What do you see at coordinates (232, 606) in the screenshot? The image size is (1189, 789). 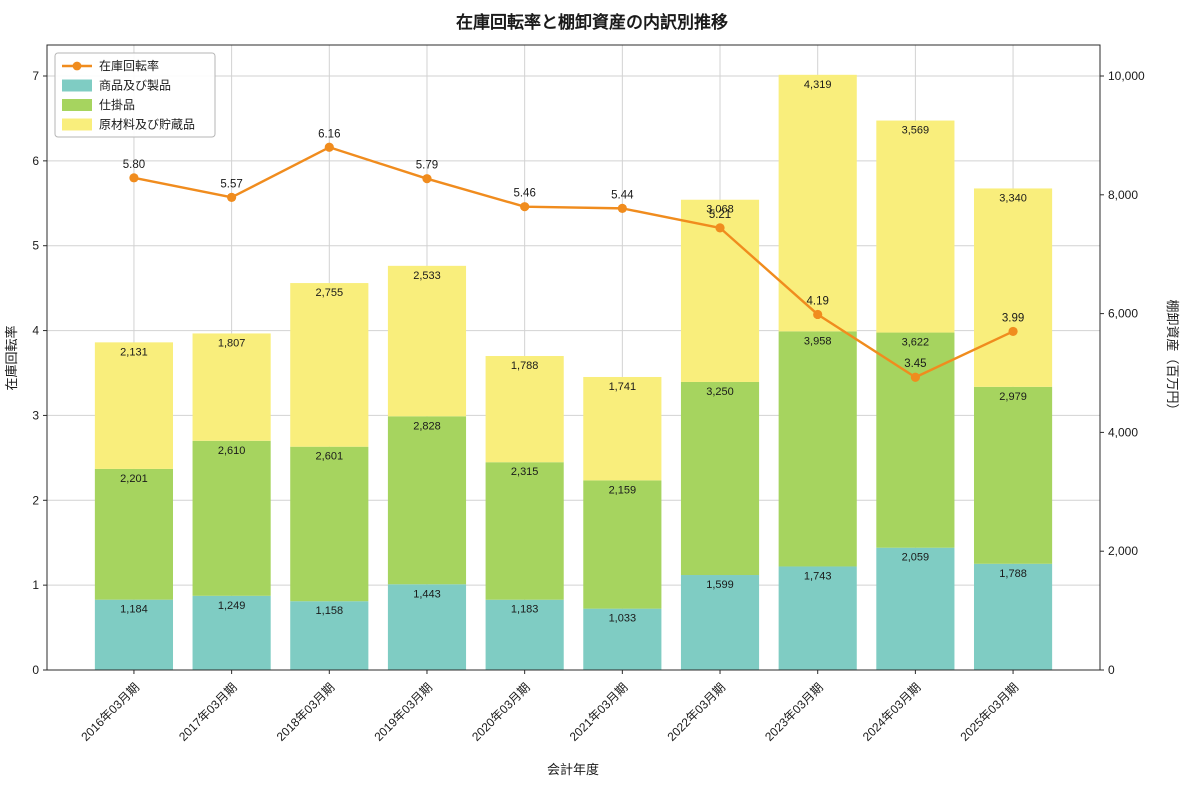 I see `bar-value-label: 1,249` at bounding box center [232, 606].